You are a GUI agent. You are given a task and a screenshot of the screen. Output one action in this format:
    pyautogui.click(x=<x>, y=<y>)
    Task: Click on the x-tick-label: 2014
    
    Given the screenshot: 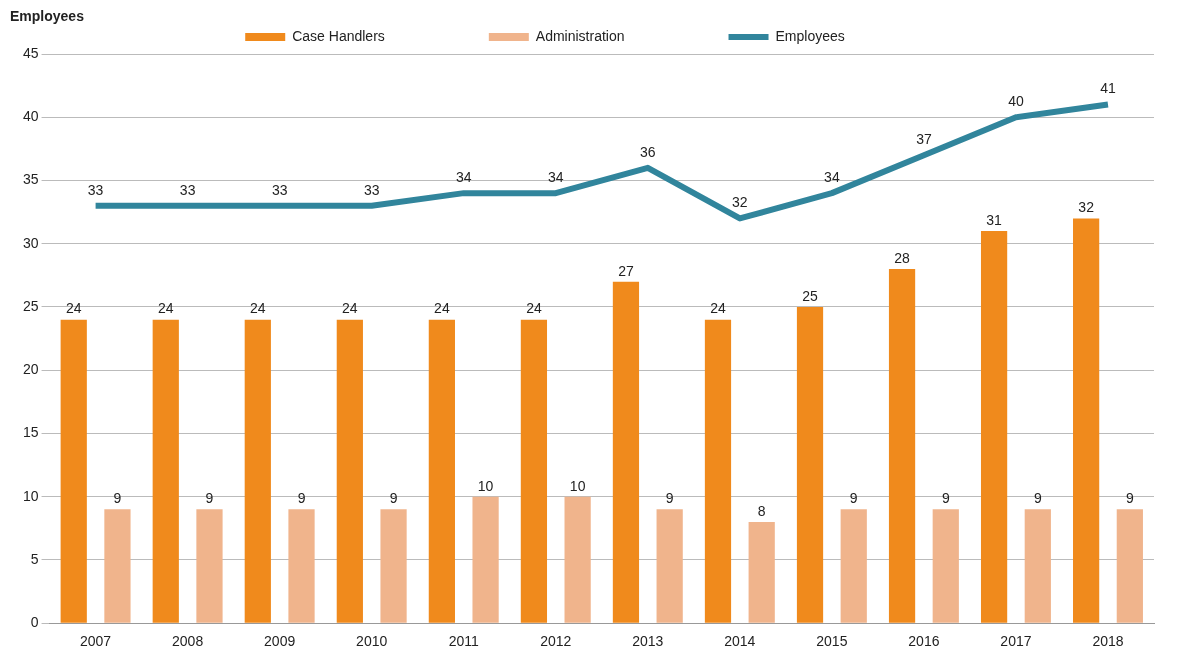 What is the action you would take?
    pyautogui.click(x=740, y=641)
    